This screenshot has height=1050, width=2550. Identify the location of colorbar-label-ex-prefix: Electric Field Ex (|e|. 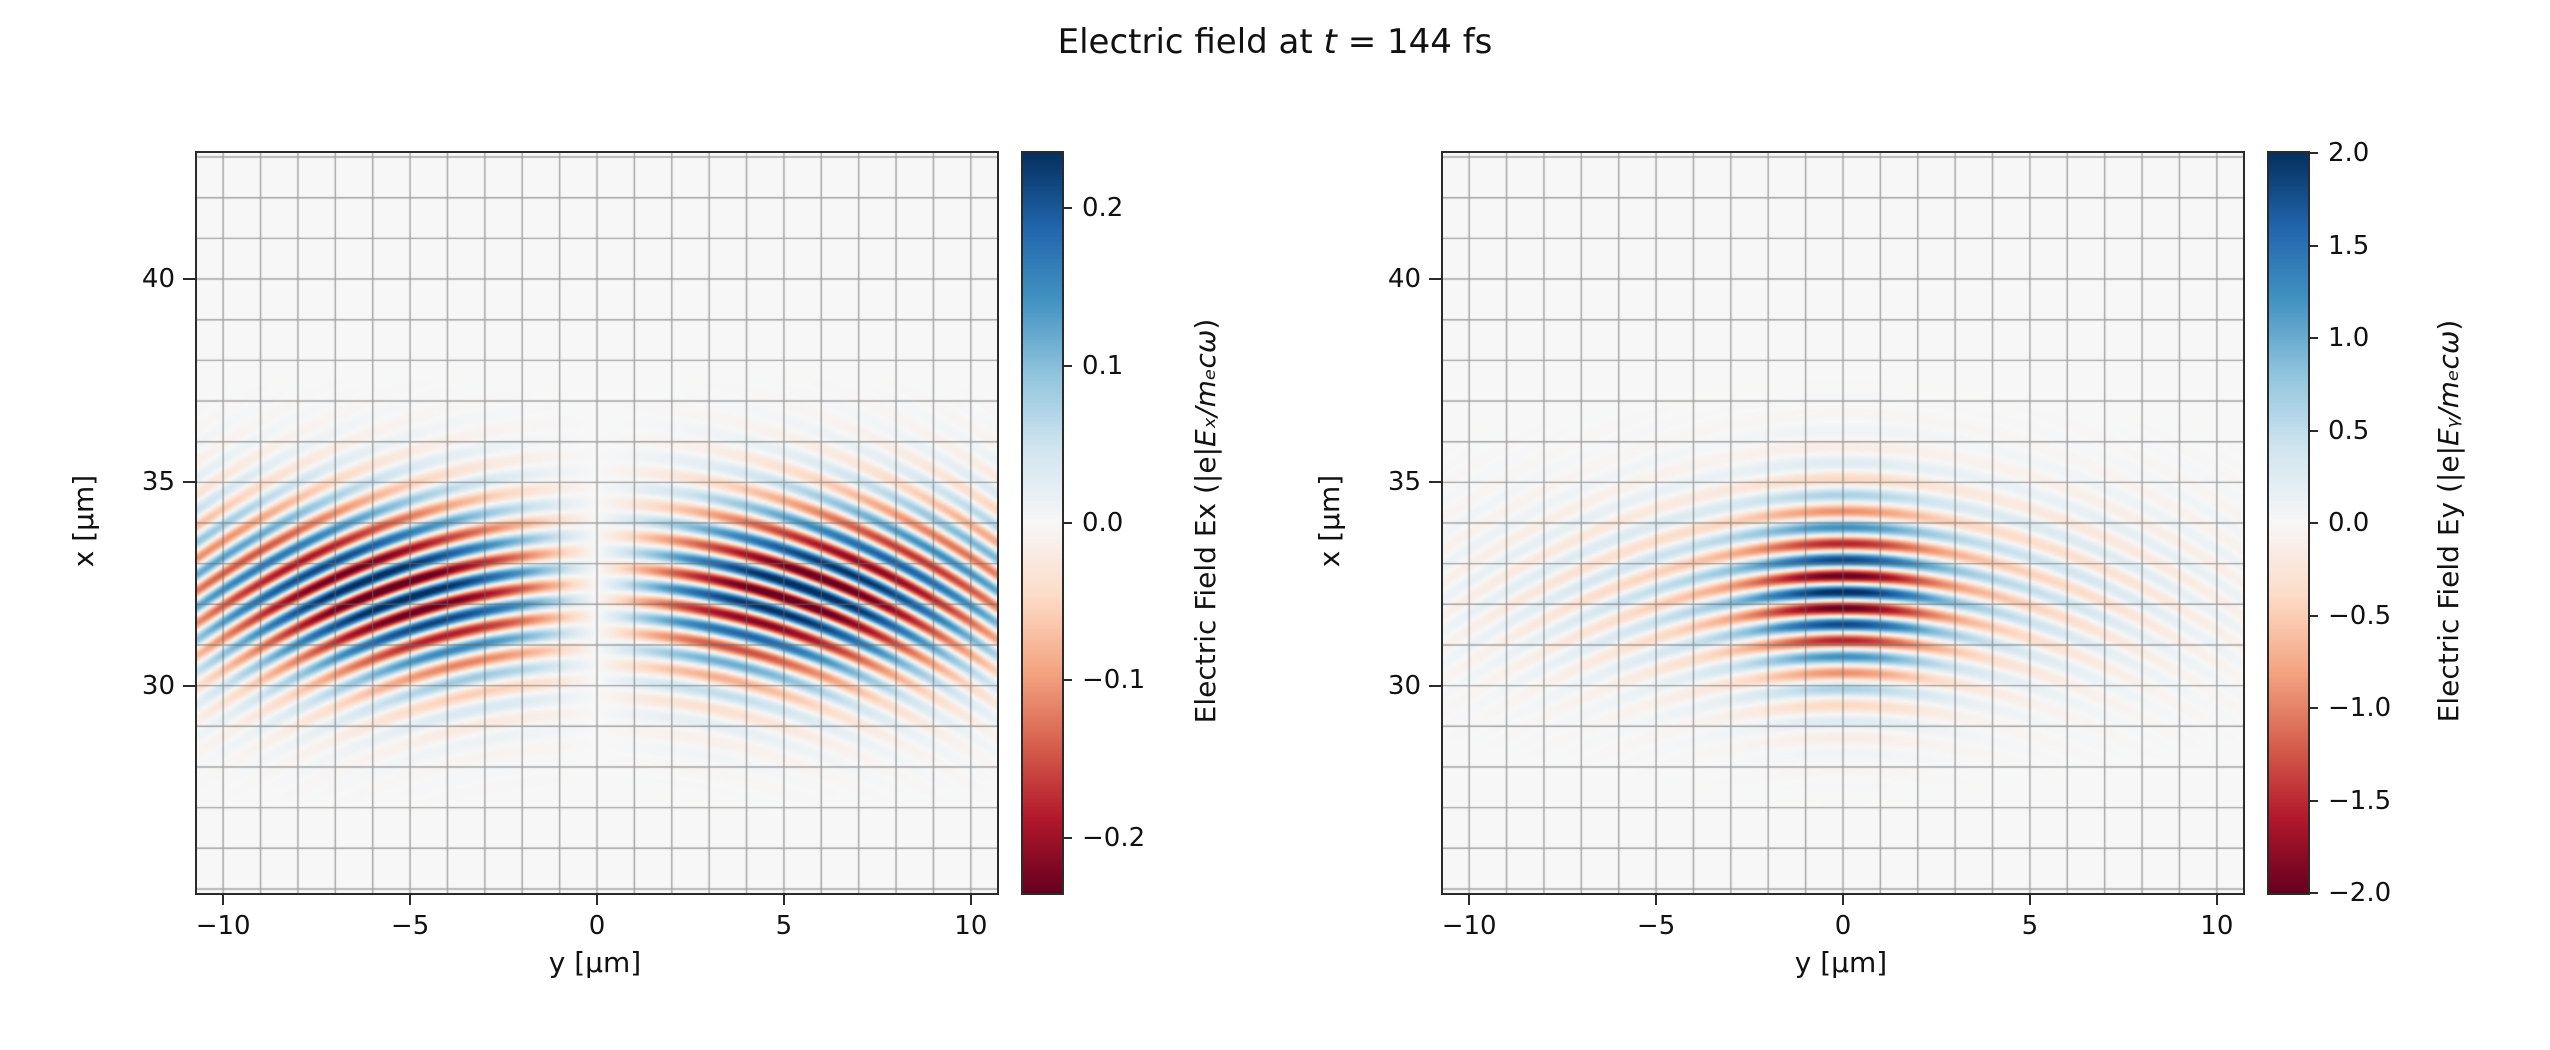
(1205, 585).